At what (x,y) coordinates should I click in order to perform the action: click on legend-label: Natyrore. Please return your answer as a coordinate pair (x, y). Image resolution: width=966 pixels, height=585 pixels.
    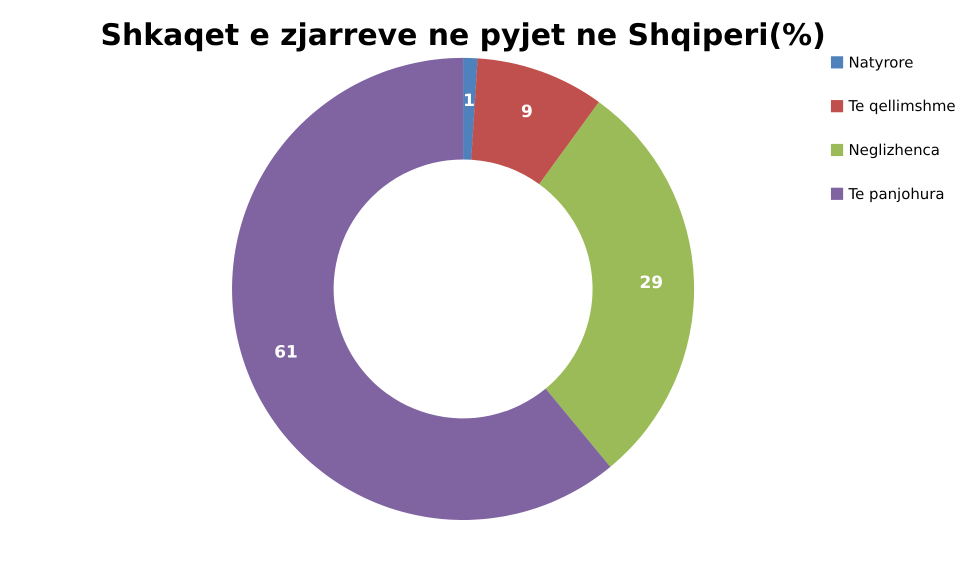
    Looking at the image, I should click on (881, 62).